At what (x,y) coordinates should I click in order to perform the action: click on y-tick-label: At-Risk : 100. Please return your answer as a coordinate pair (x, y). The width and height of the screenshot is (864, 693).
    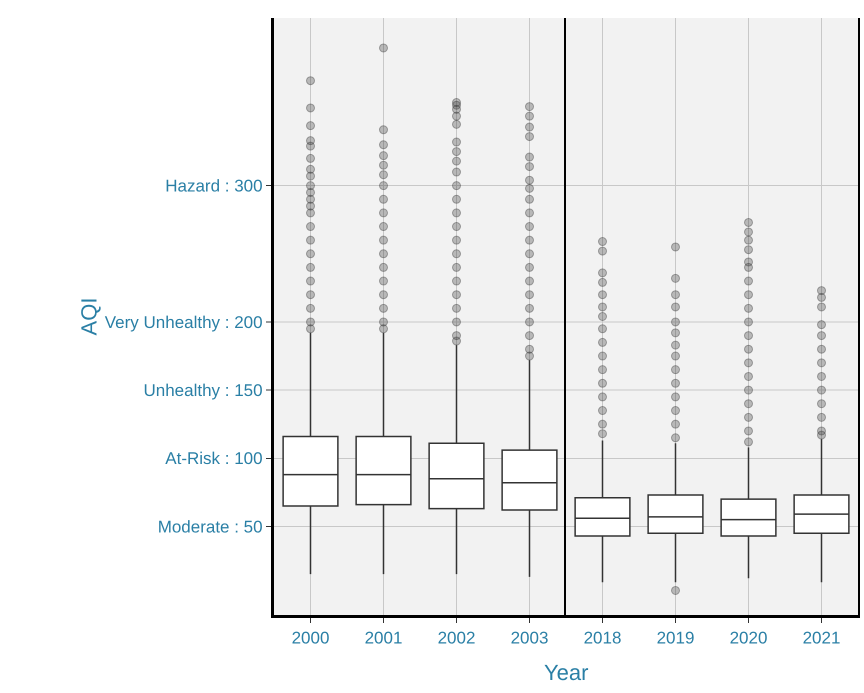
    Looking at the image, I should click on (214, 458).